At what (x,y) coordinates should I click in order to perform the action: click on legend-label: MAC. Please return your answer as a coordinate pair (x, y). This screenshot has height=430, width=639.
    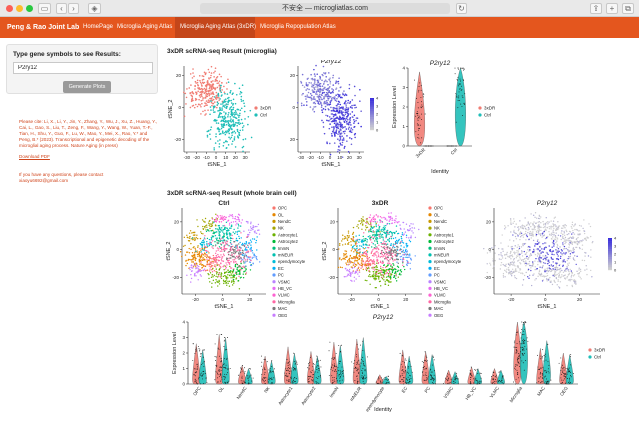
    Looking at the image, I should click on (282, 308).